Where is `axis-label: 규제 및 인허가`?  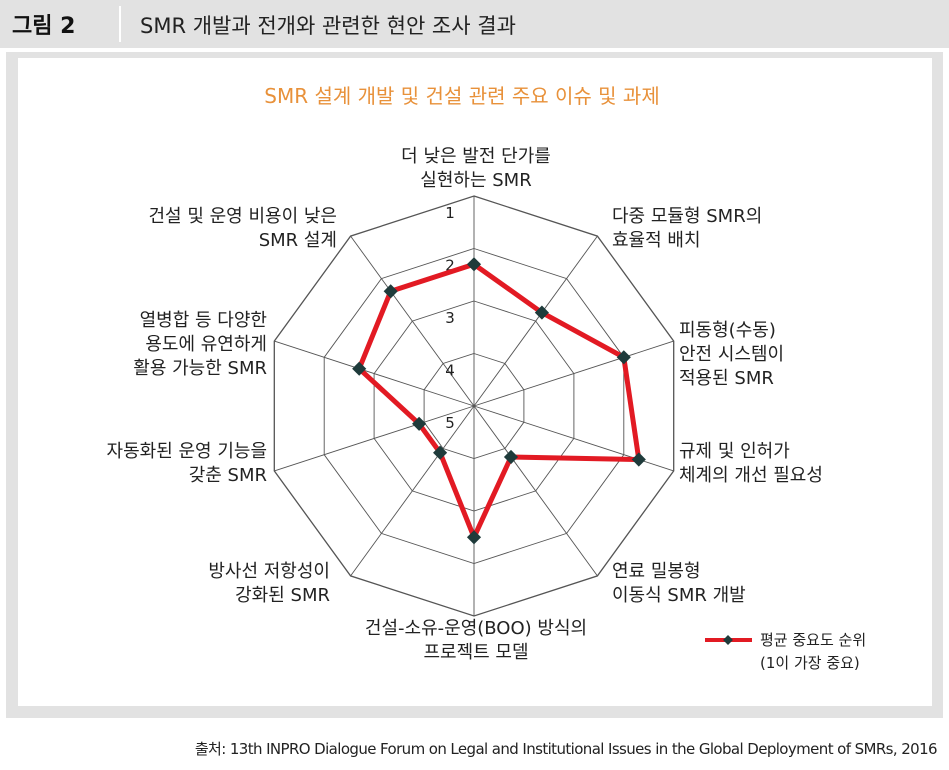
axis-label: 규제 및 인허가 is located at coordinates (734, 451).